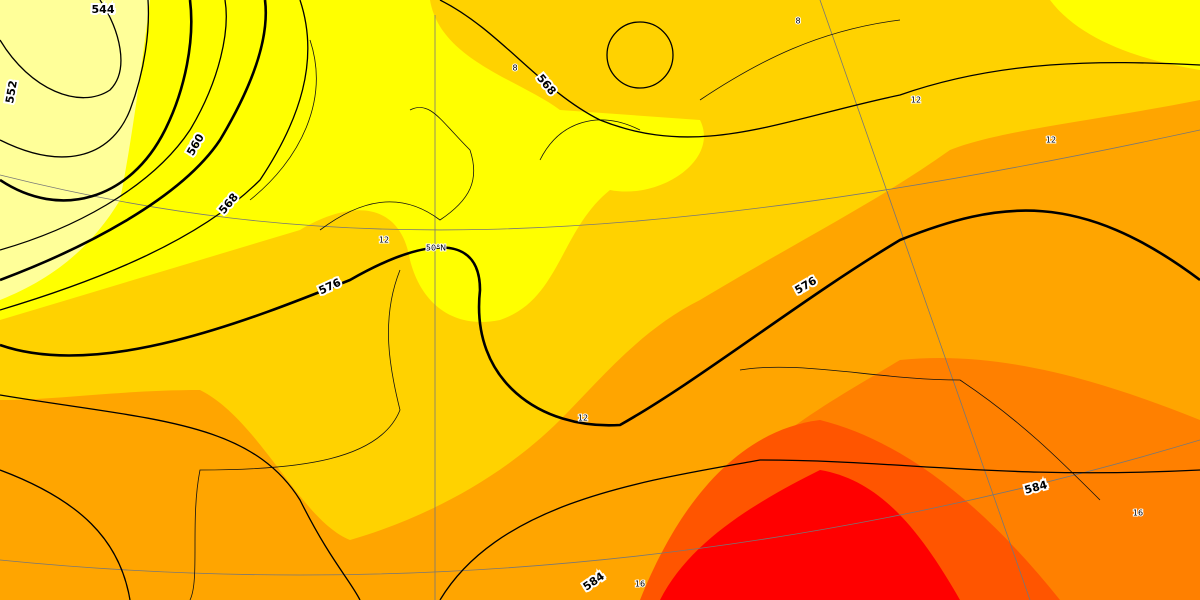  What do you see at coordinates (103, 9) in the screenshot?
I see `contour-label: 544` at bounding box center [103, 9].